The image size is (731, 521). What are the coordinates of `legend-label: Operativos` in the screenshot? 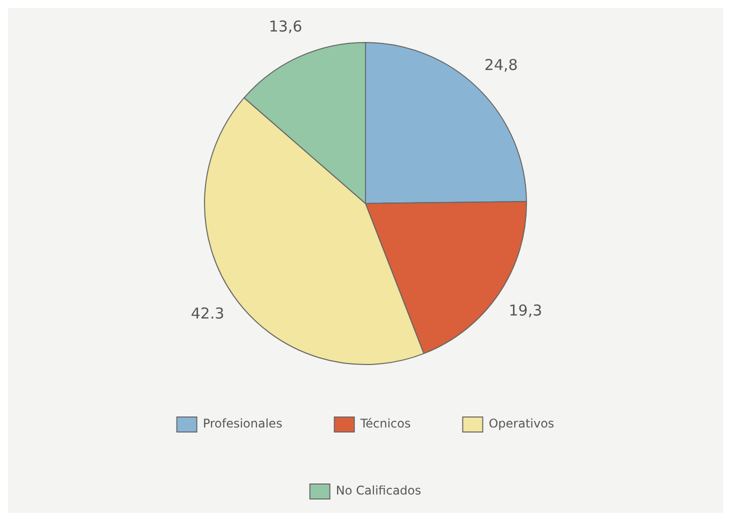 It's located at (521, 423).